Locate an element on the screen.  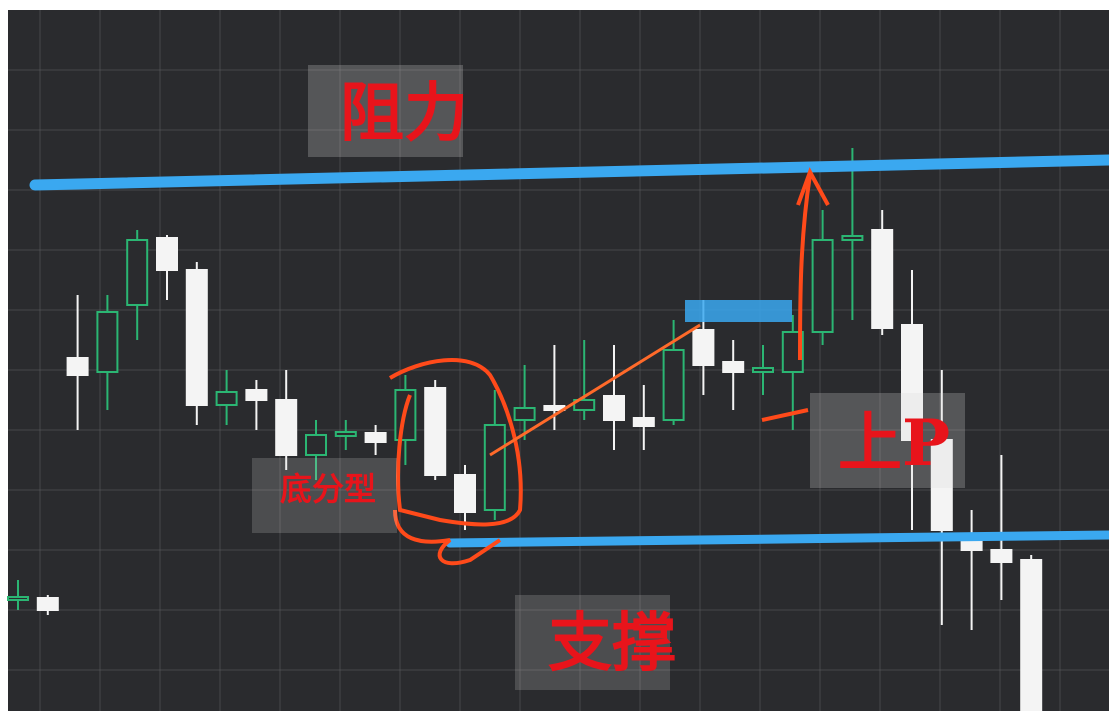
label-box is located at coordinates (738, 311).